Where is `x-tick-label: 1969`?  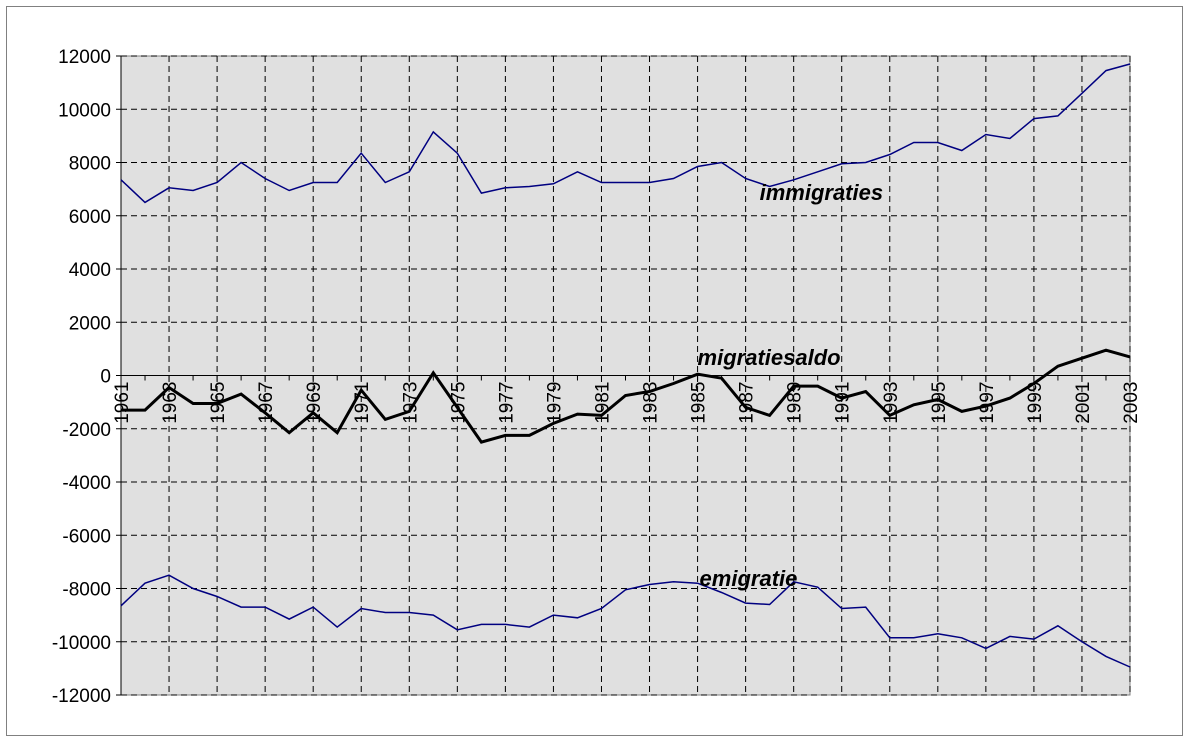
x-tick-label: 1969 is located at coordinates (314, 403).